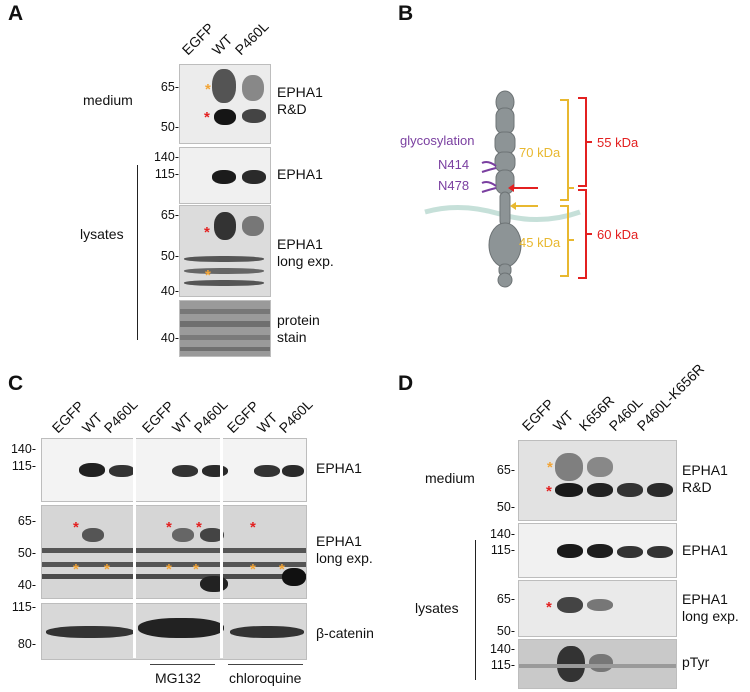 Image resolution: width=750 pixels, height=692 pixels. What do you see at coordinates (225, 104) in the screenshot?
I see `blot-medium-epha1` at bounding box center [225, 104].